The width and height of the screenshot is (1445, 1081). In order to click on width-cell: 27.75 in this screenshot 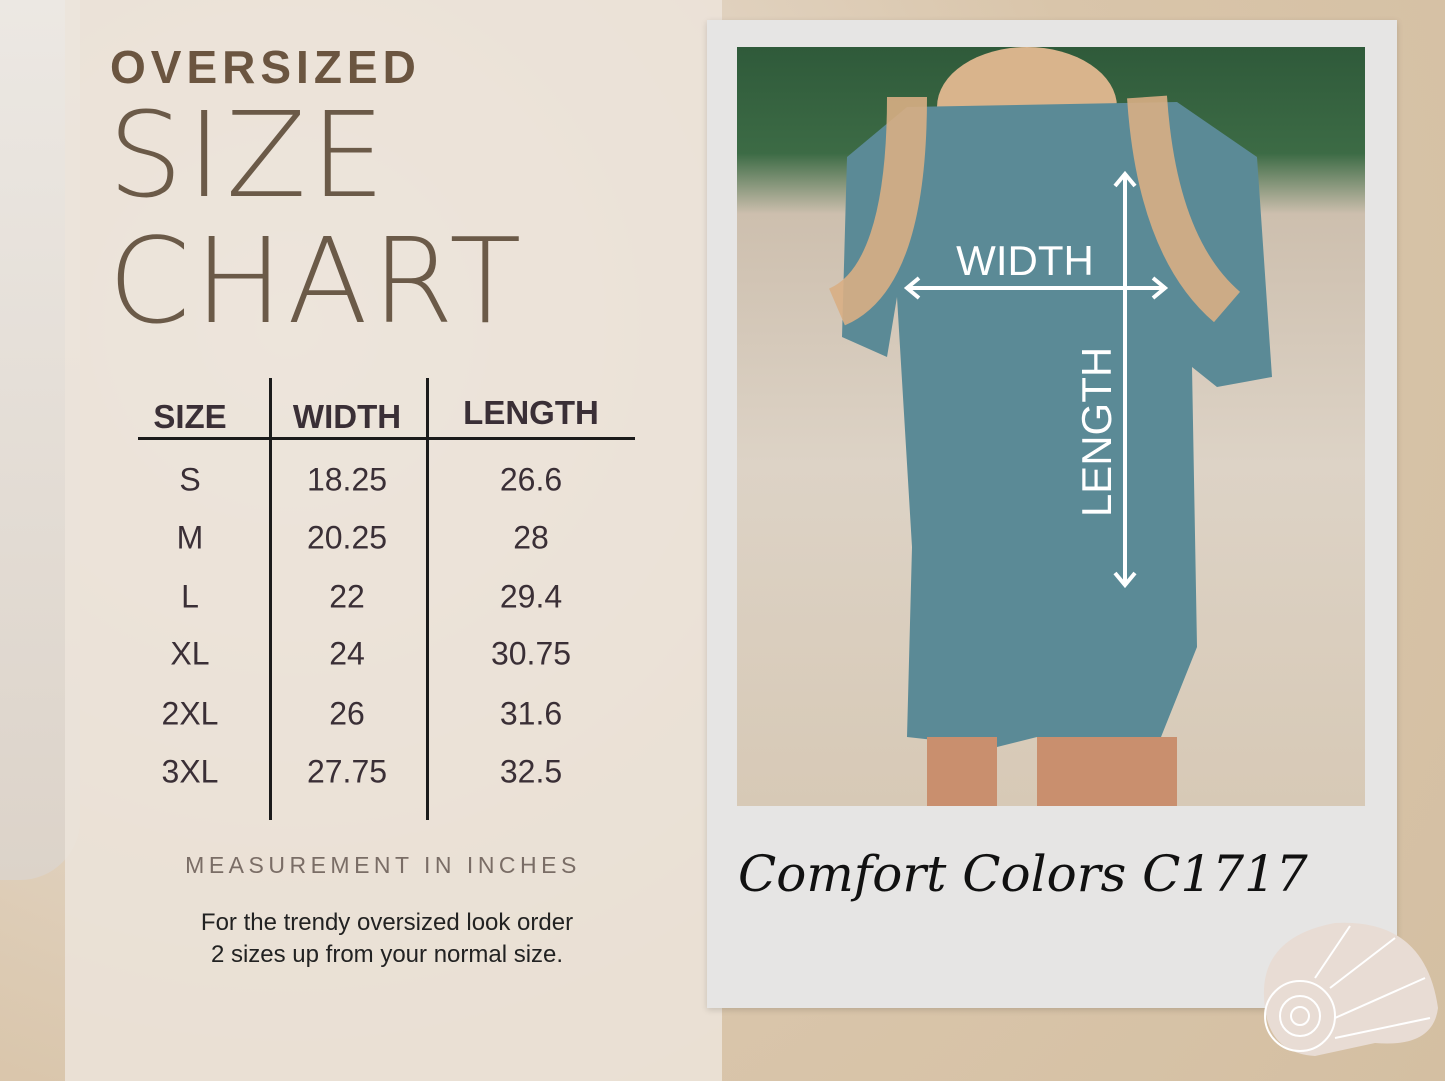, I will do `click(347, 771)`.